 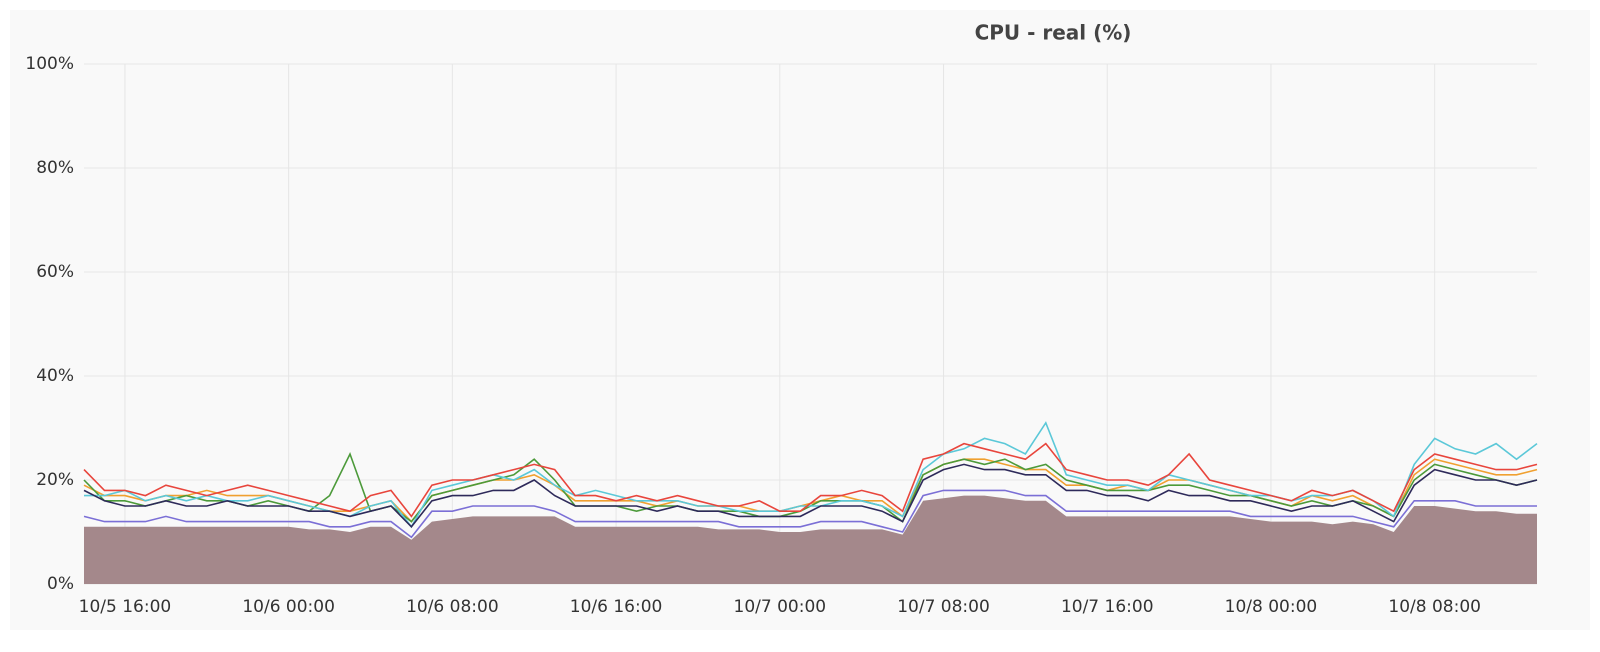 What do you see at coordinates (1434, 607) in the screenshot?
I see `x-tick-label: 10/8 08:00` at bounding box center [1434, 607].